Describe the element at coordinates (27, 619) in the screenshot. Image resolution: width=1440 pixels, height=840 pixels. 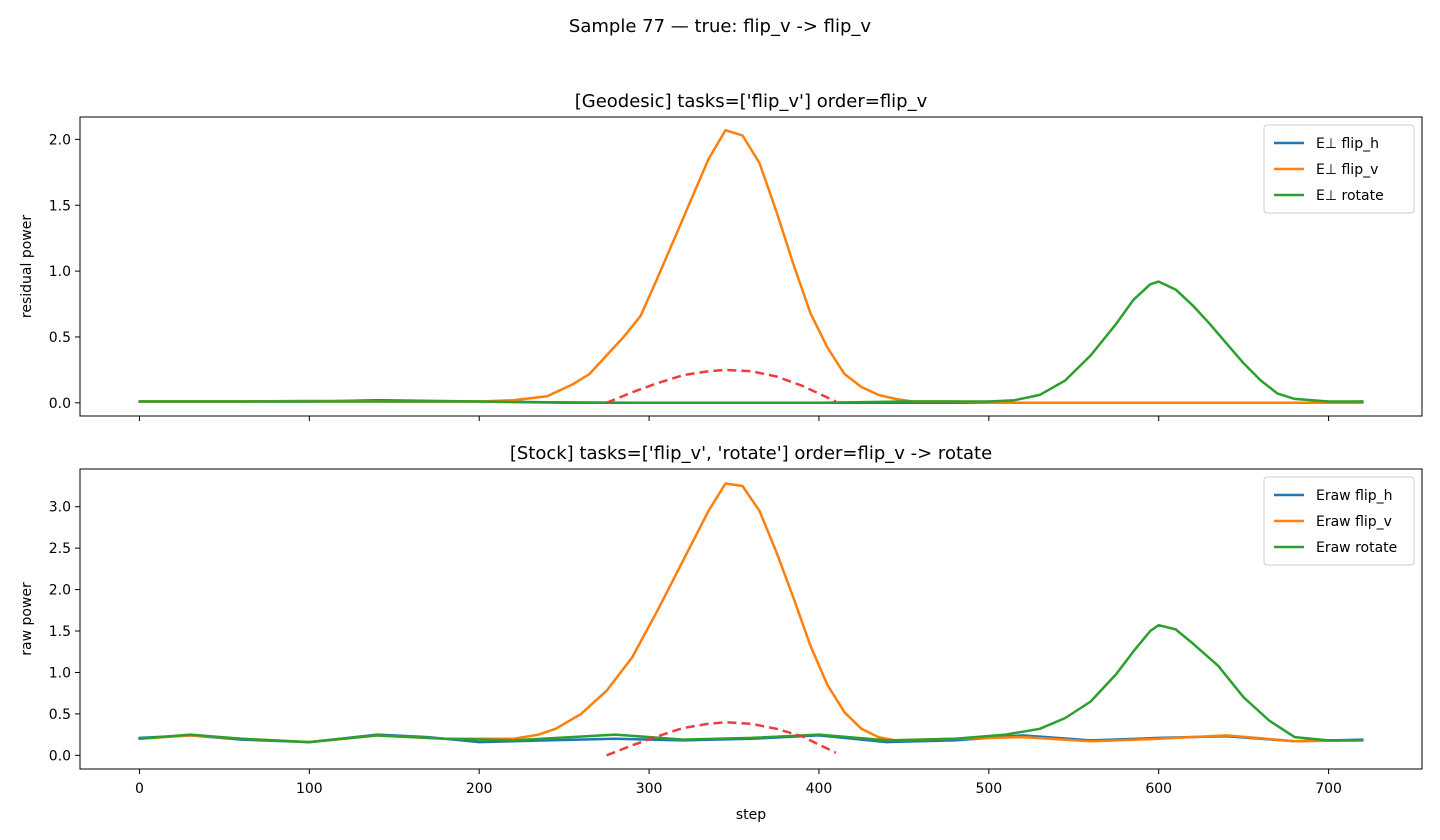
I see `stock-ylabel: raw power` at that location.